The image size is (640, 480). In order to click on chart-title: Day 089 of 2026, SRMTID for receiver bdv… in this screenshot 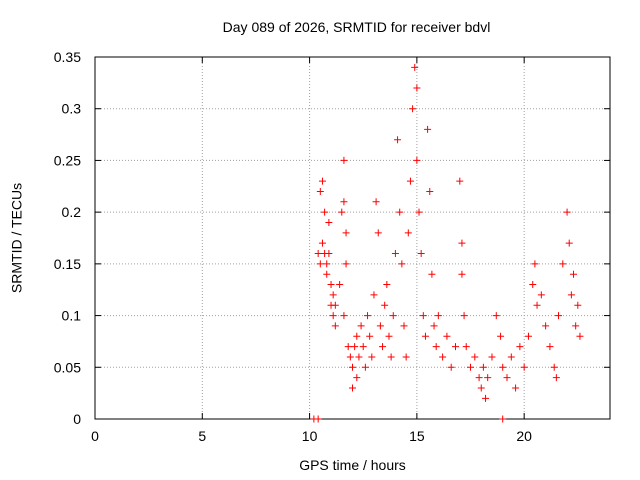, I will do `click(357, 27)`.